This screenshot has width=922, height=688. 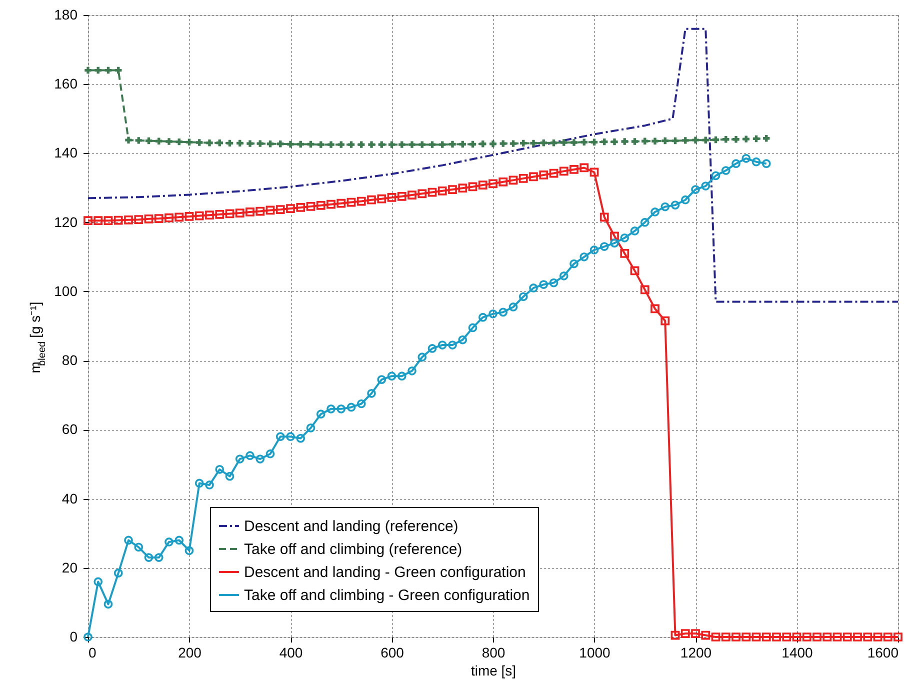 What do you see at coordinates (387, 595) in the screenshot?
I see `legend-label: Take off and climbing - Green configuration` at bounding box center [387, 595].